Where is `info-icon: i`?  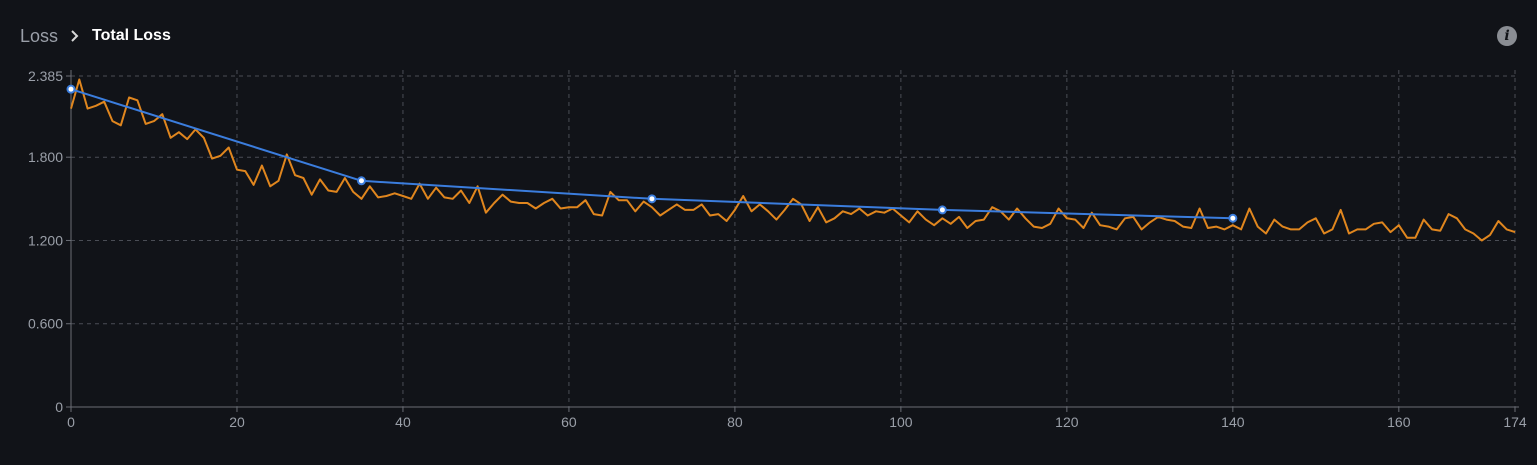
info-icon: i is located at coordinates (1507, 36).